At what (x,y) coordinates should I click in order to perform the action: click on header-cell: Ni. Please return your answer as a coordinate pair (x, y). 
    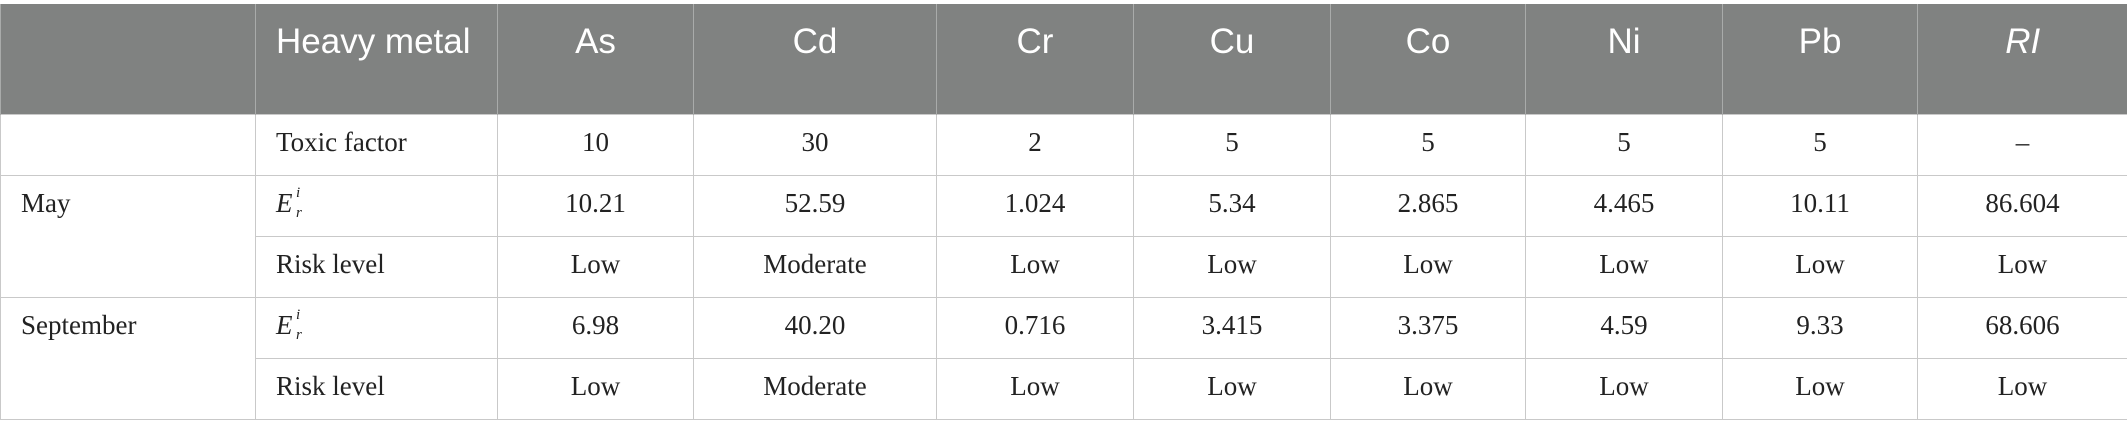
    Looking at the image, I should click on (1624, 59).